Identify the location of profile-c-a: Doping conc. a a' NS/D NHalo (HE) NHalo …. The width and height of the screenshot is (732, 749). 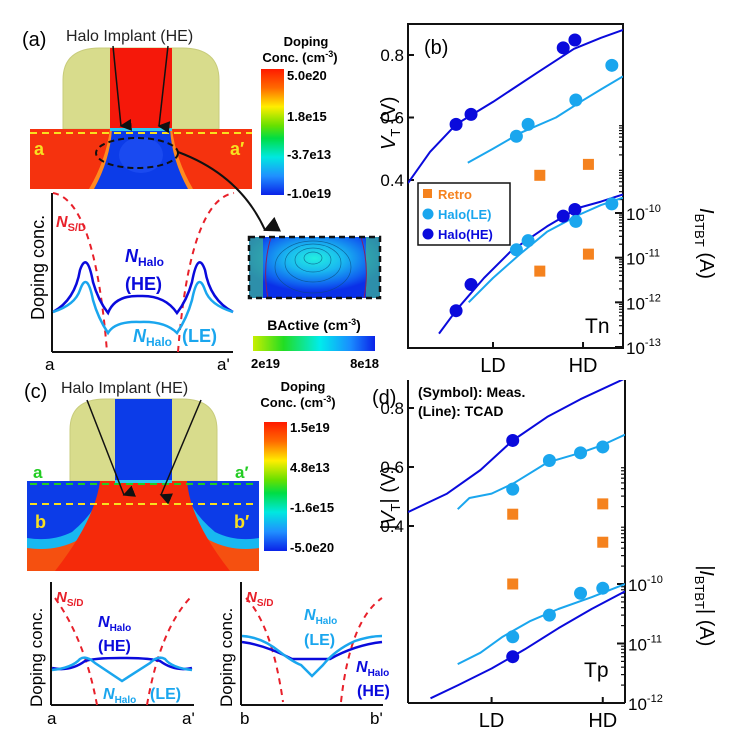
(111, 655).